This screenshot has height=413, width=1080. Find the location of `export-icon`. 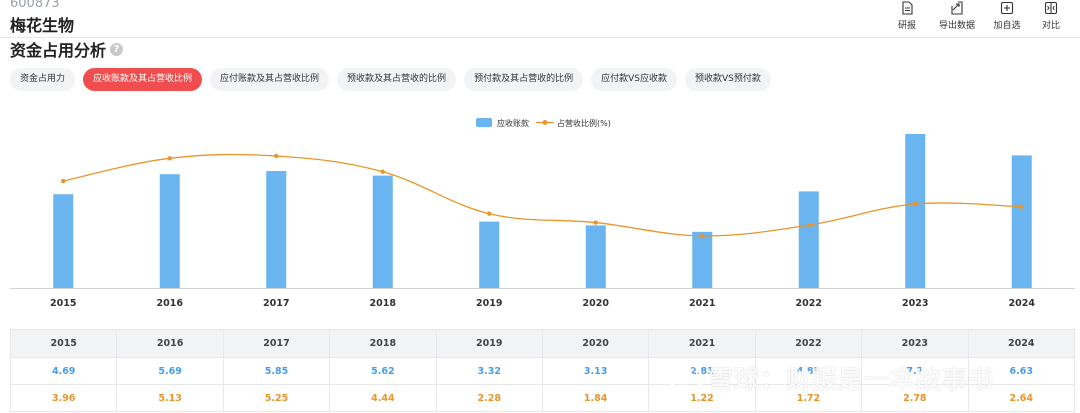

export-icon is located at coordinates (957, 8).